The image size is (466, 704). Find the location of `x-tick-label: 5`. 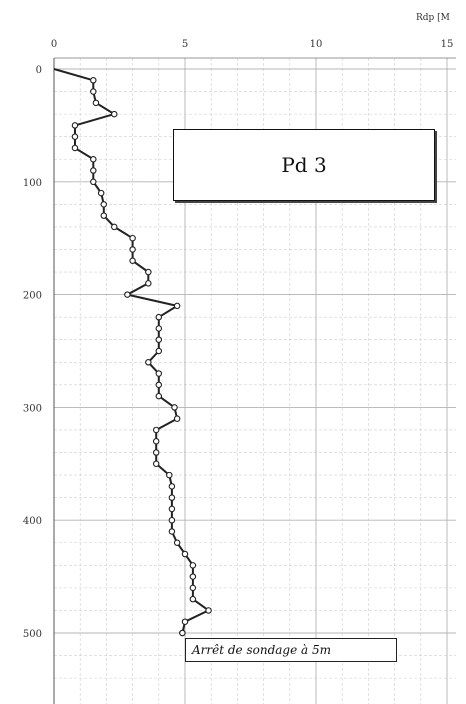

x-tick-label: 5 is located at coordinates (185, 44).